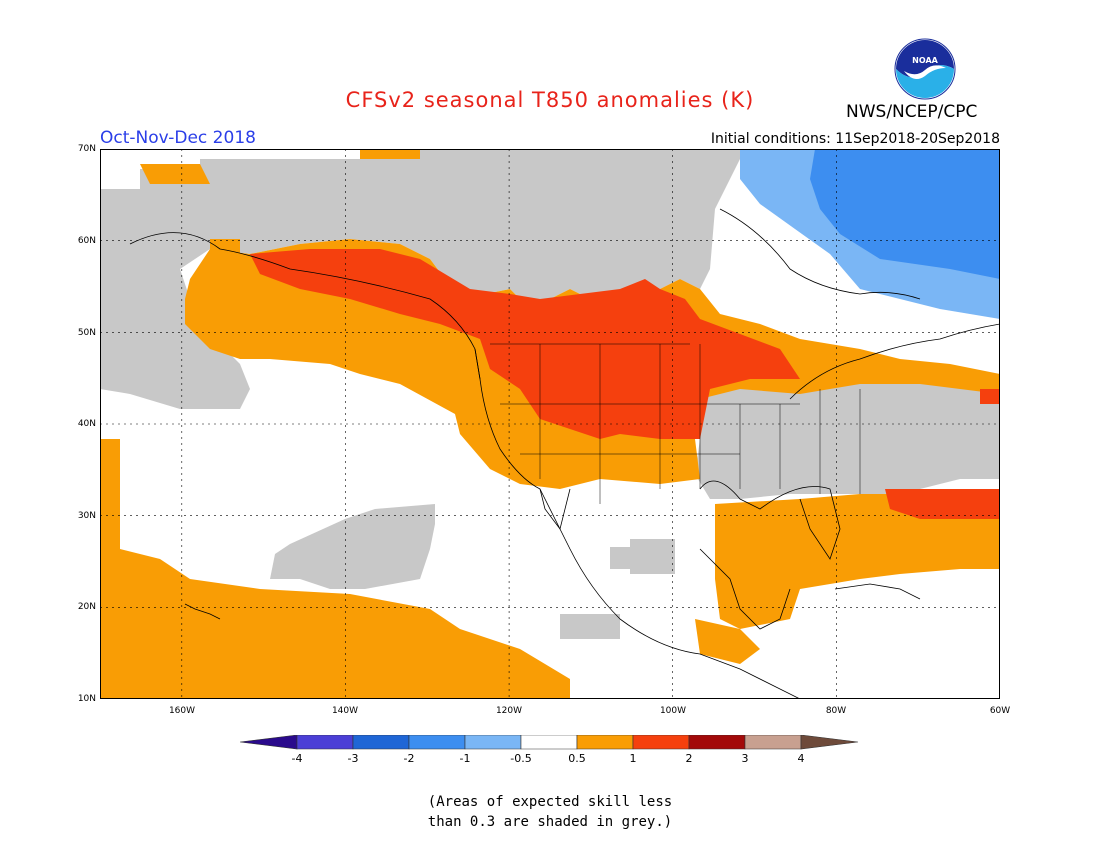 The image size is (1100, 850). I want to click on legend-label: 3, so click(745, 758).